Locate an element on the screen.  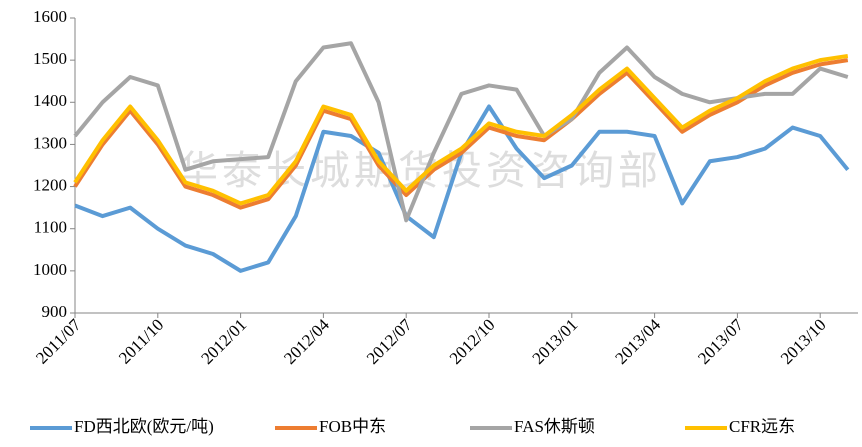
y-tick-label: 1200 is located at coordinates (50, 184).